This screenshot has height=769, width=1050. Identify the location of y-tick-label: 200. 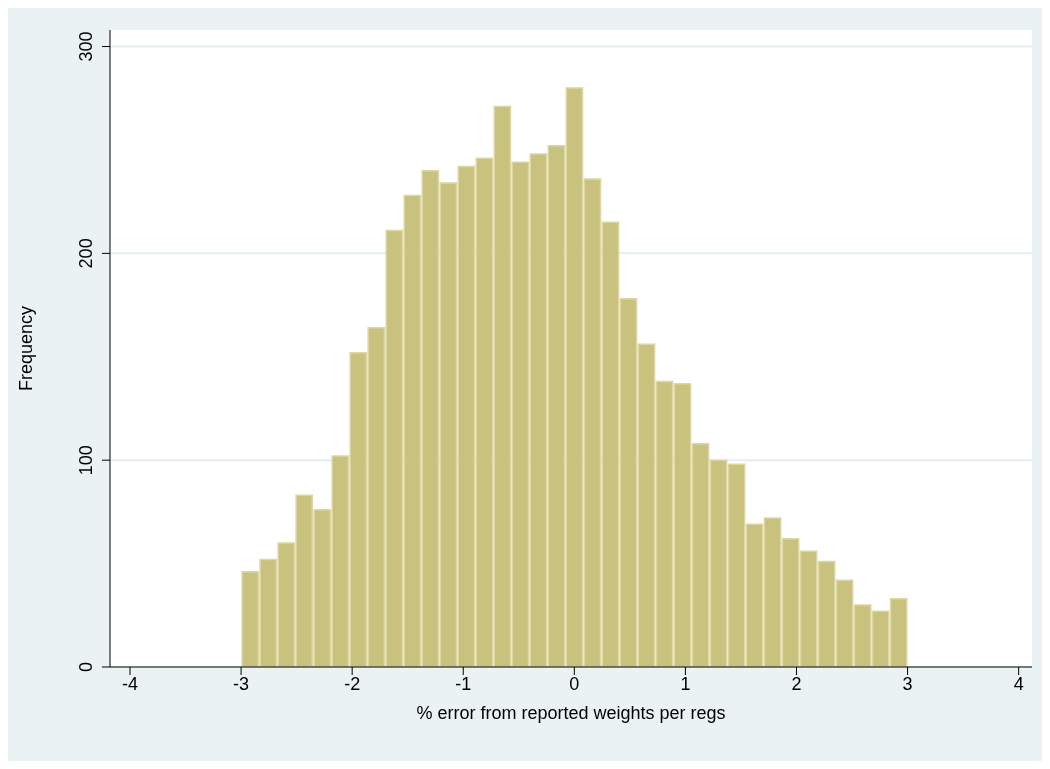
(86, 253).